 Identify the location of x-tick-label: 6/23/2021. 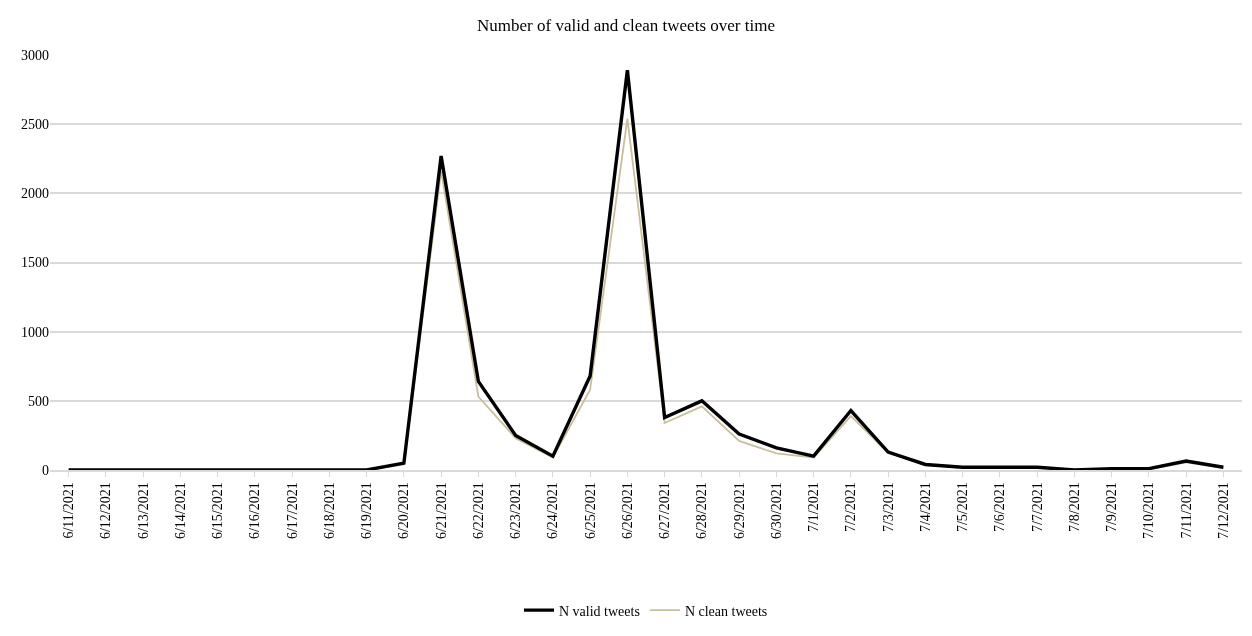
(516, 511).